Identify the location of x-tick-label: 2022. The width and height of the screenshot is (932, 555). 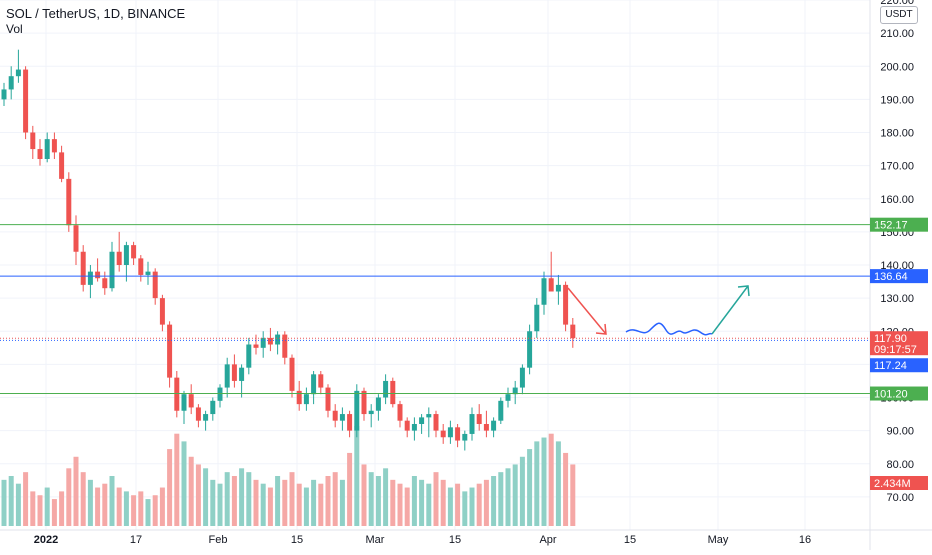
(46, 540).